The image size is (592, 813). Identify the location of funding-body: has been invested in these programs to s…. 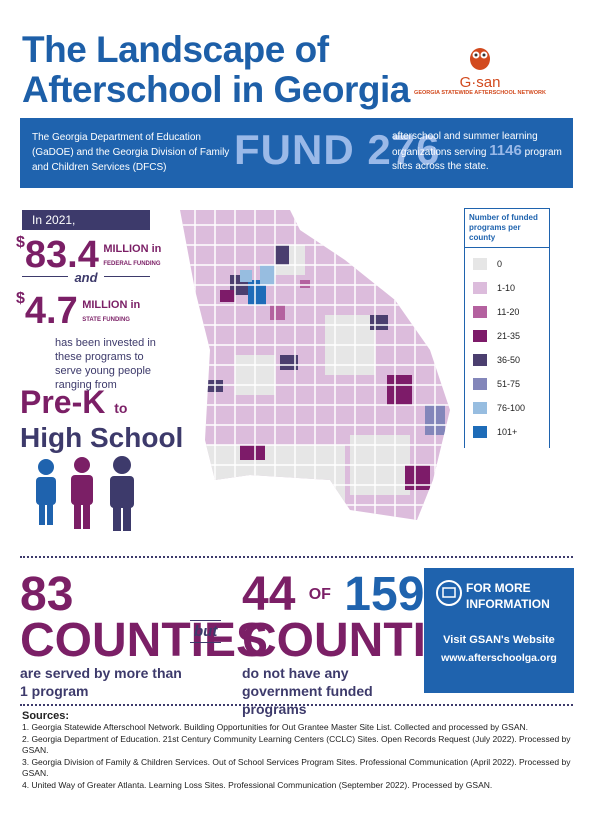
(105, 364).